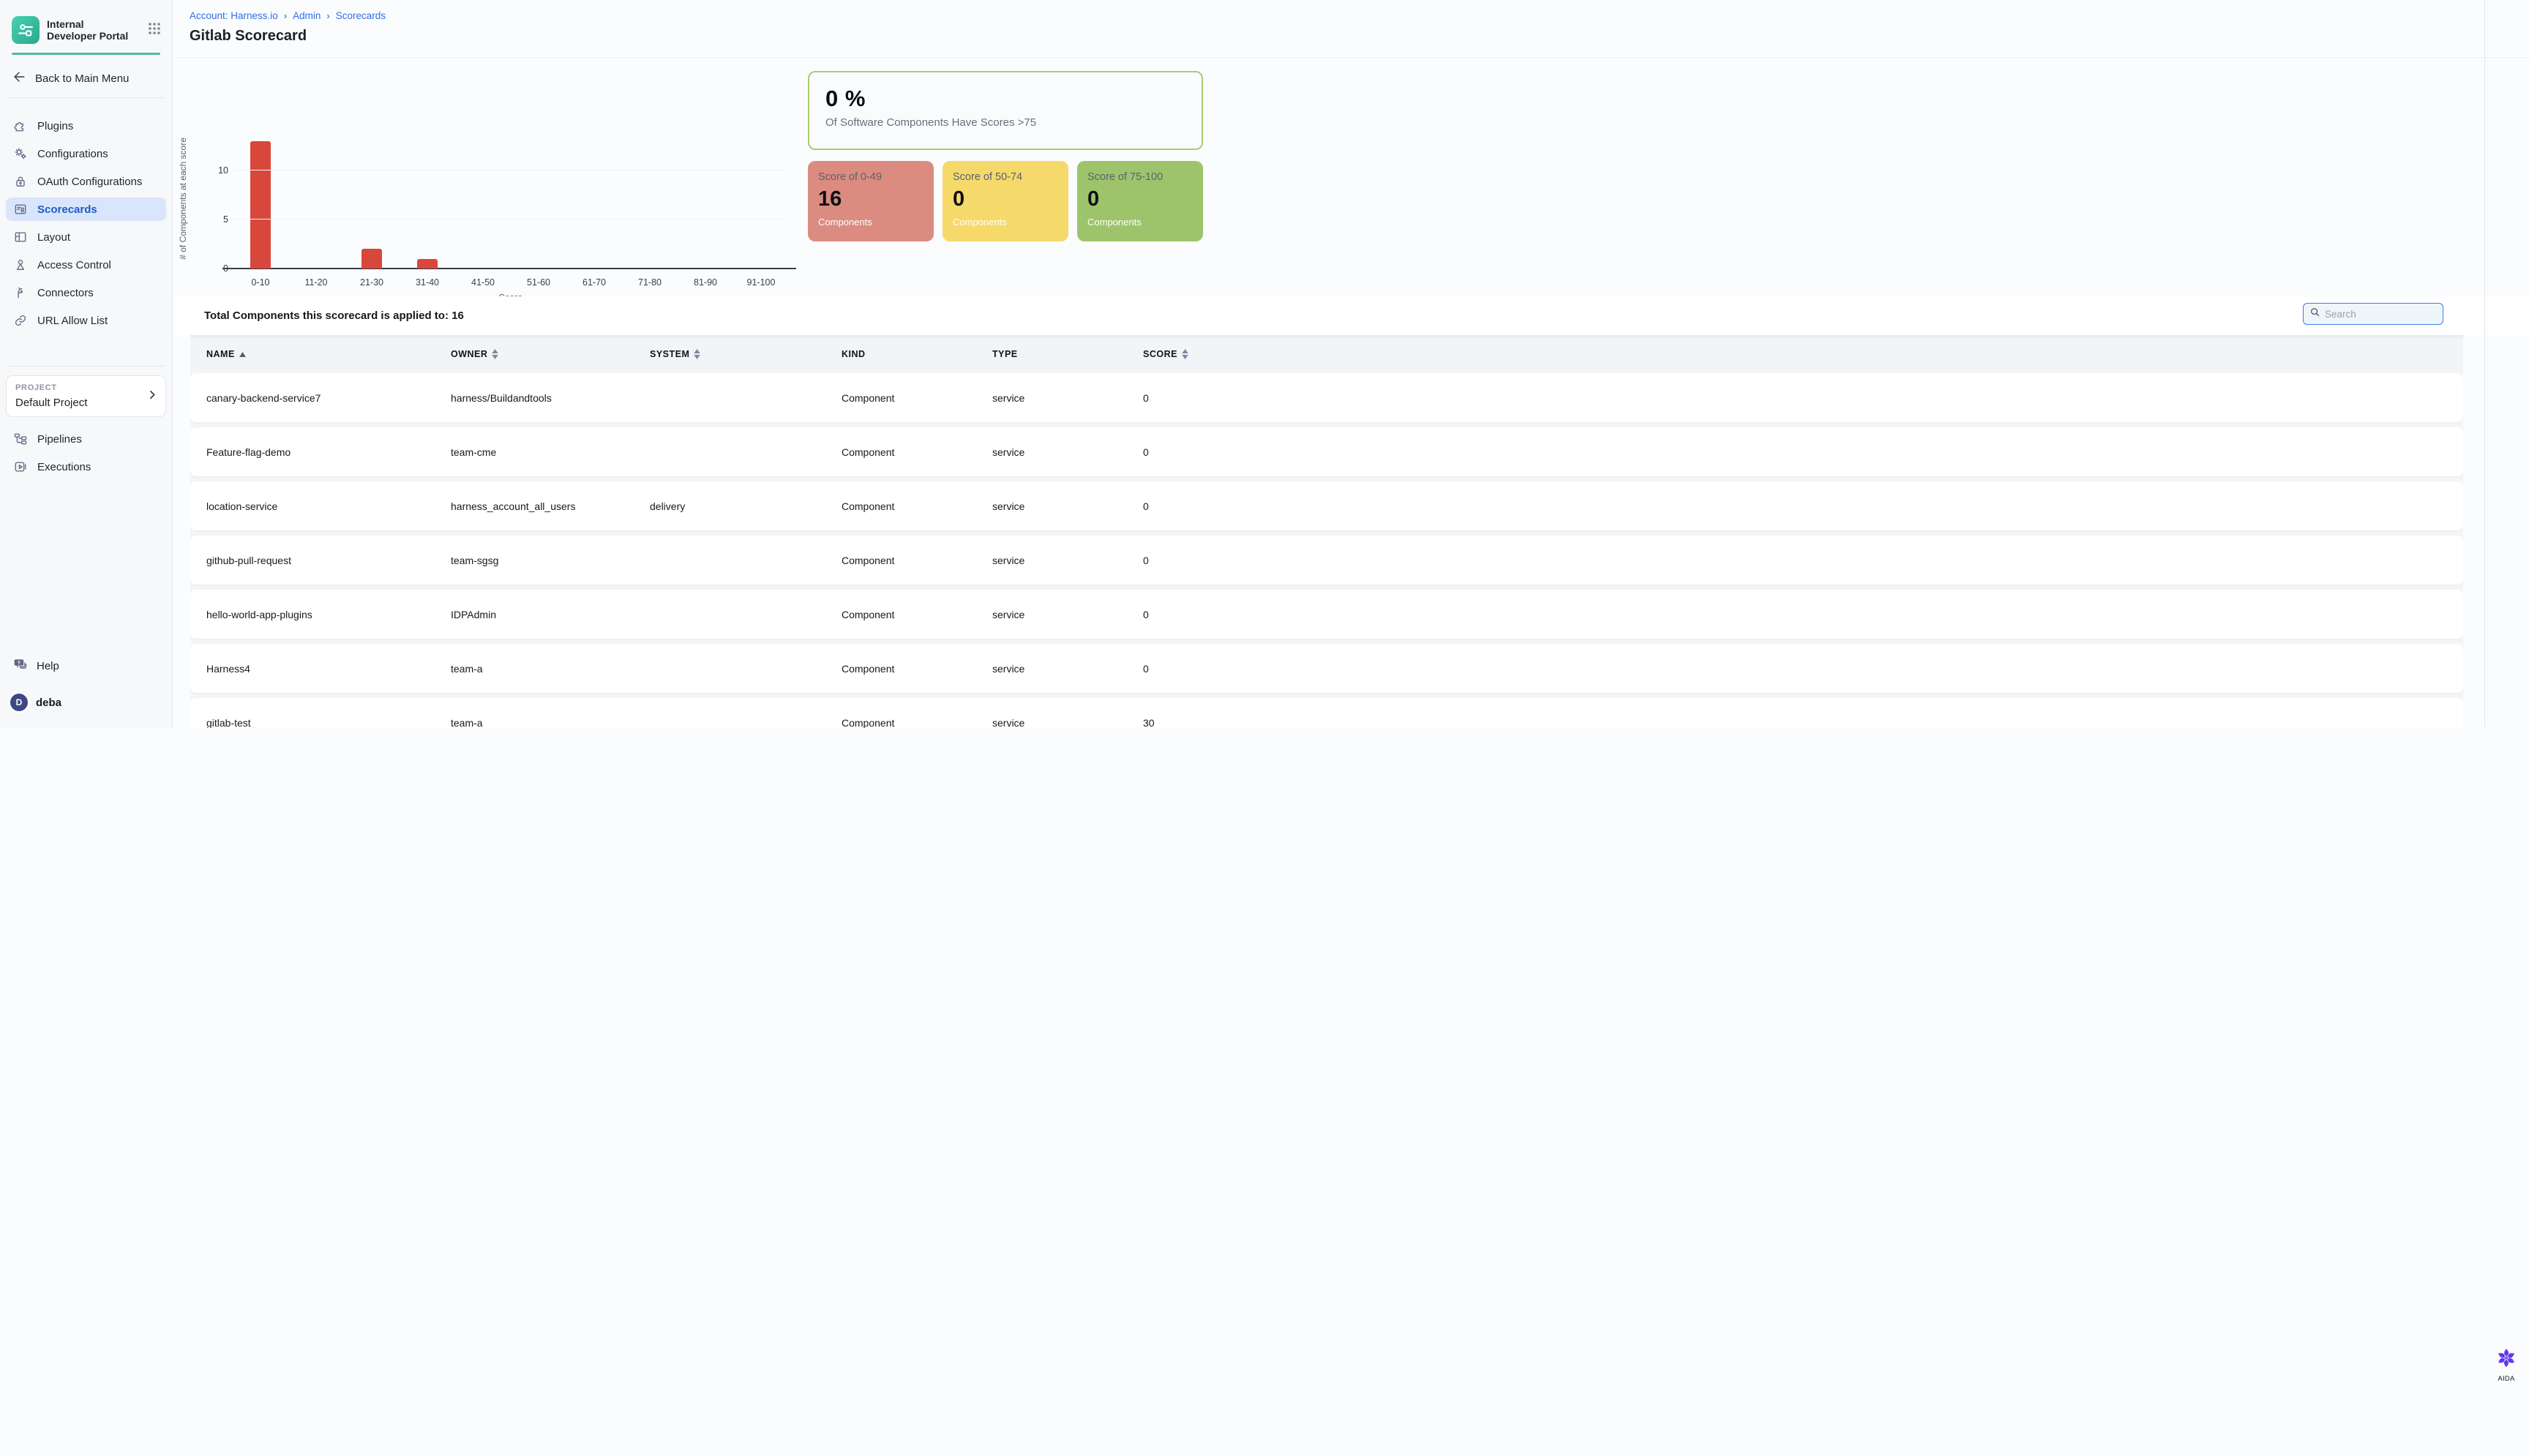 This screenshot has width=2529, height=1456. What do you see at coordinates (88, 30) in the screenshot?
I see `app-title: Internal Developer Portal` at bounding box center [88, 30].